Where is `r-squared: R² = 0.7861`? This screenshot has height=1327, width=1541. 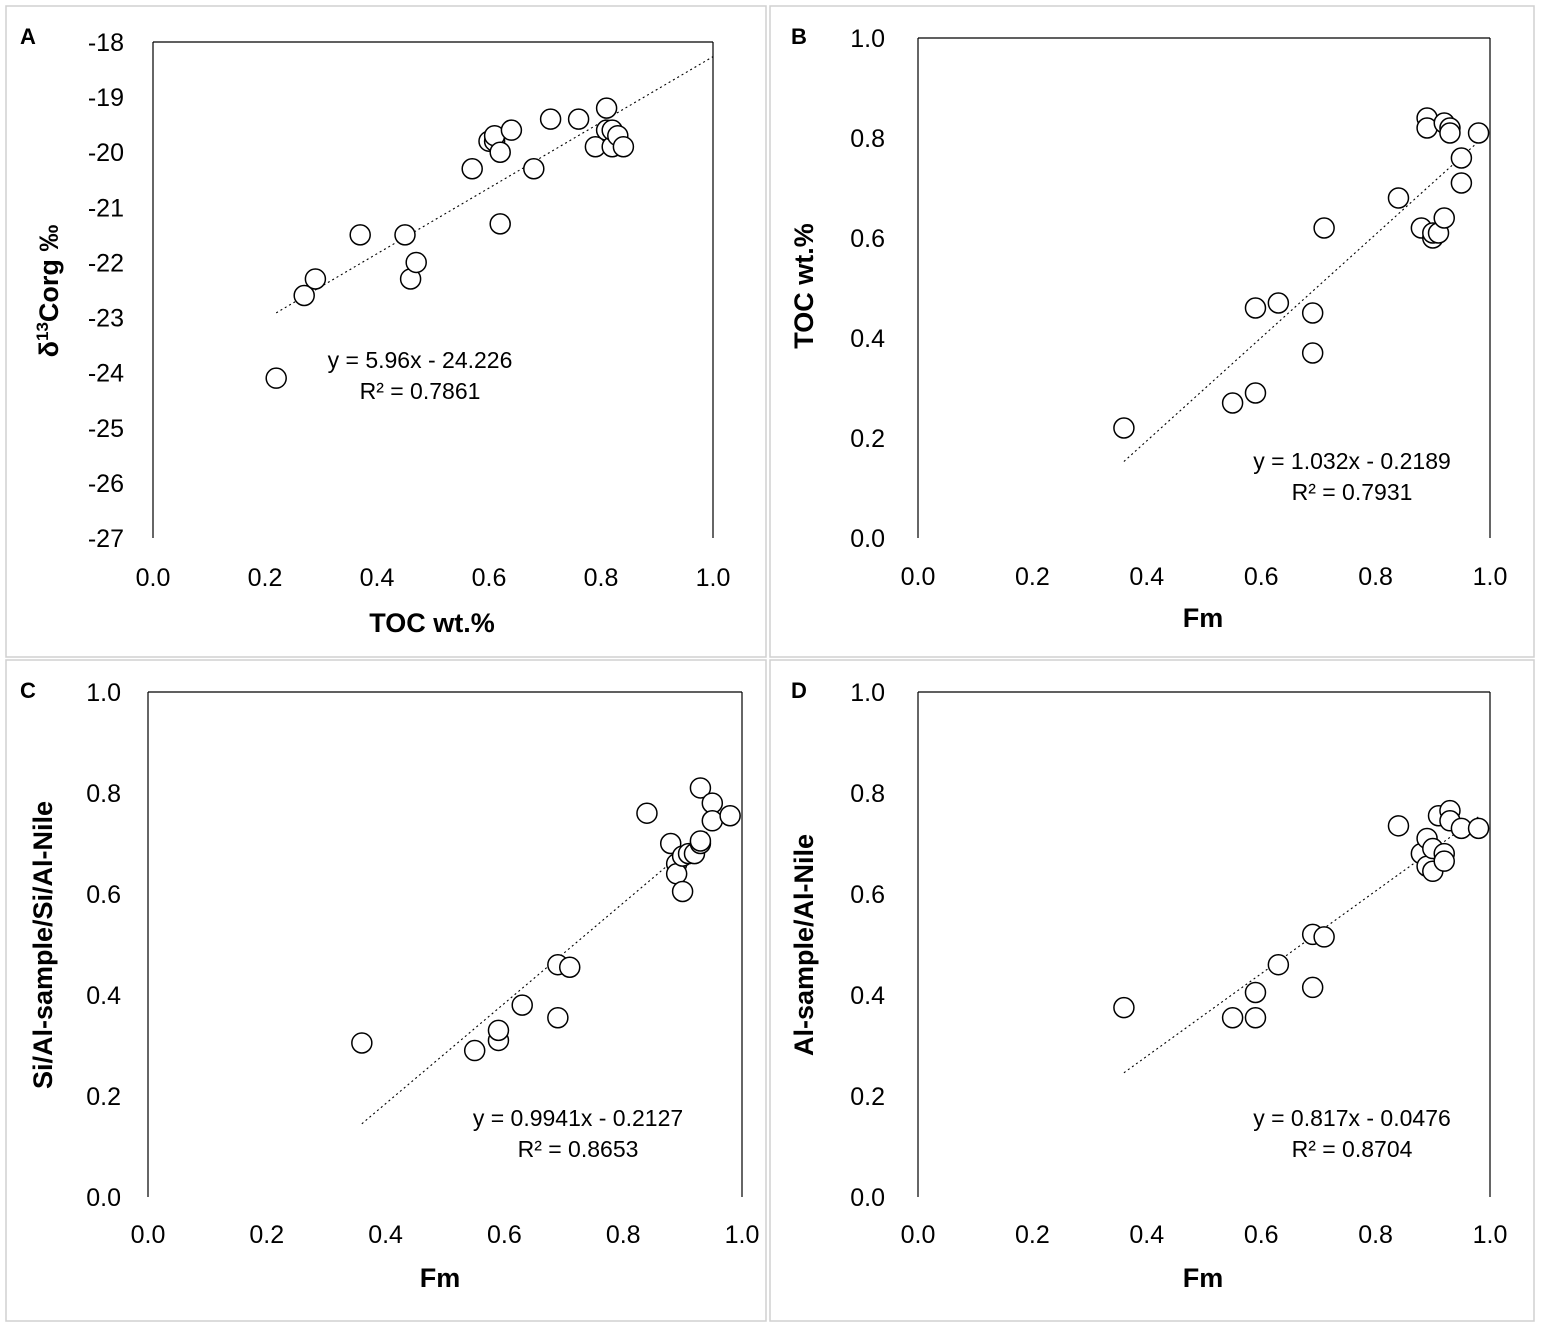
r-squared: R² = 0.7861 is located at coordinates (420, 391).